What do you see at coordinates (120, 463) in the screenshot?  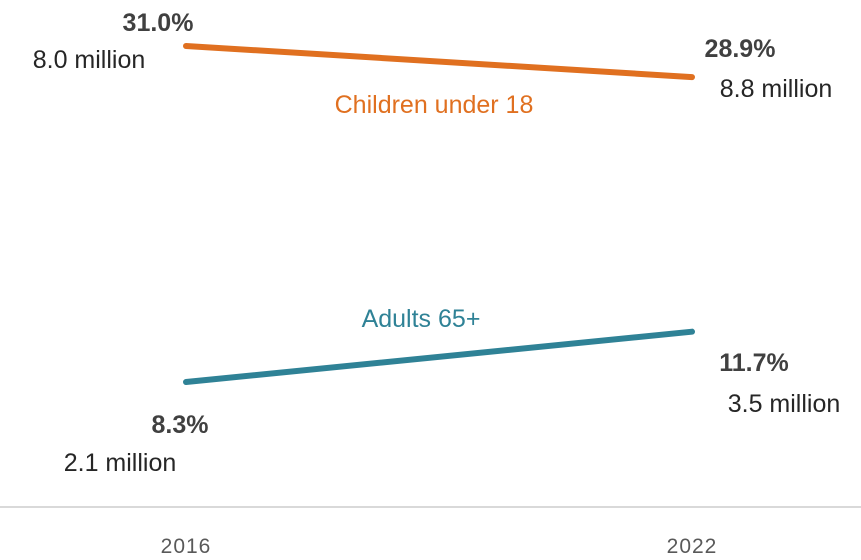 I see `count-label-adults-2016: 2.1 million` at bounding box center [120, 463].